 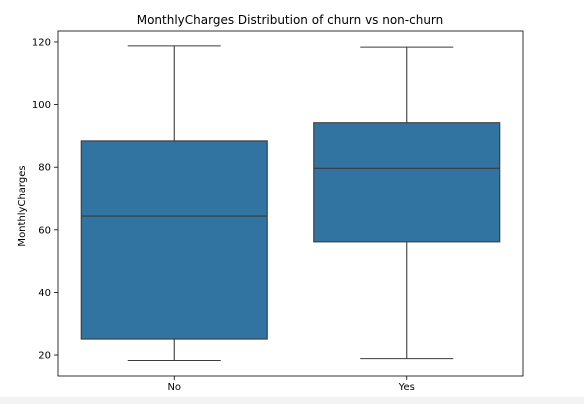 I want to click on bottom-strip, so click(x=292, y=400).